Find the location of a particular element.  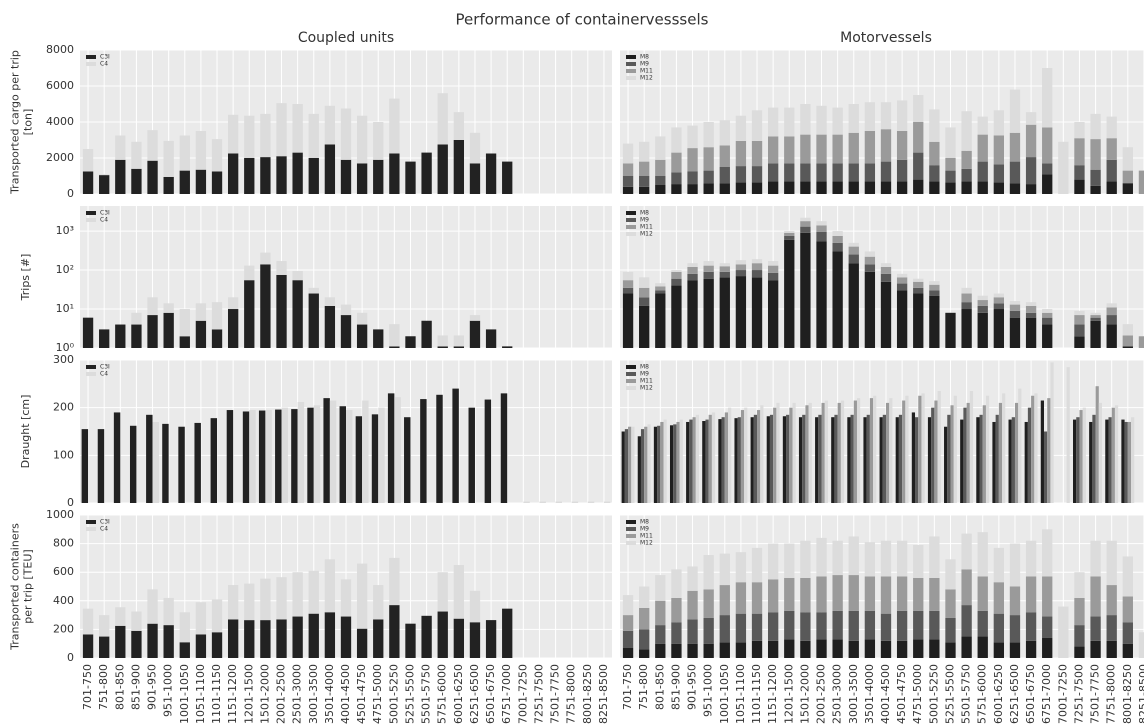

legend-label: C3I is located at coordinates (105, 522).